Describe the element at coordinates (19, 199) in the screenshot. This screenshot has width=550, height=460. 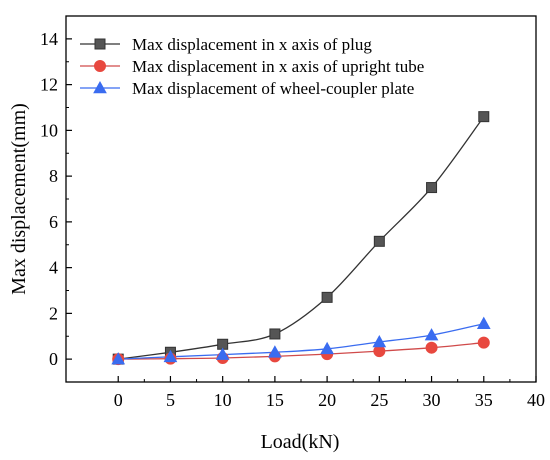
I see `y-axis-title: Max displacement(mm)` at that location.